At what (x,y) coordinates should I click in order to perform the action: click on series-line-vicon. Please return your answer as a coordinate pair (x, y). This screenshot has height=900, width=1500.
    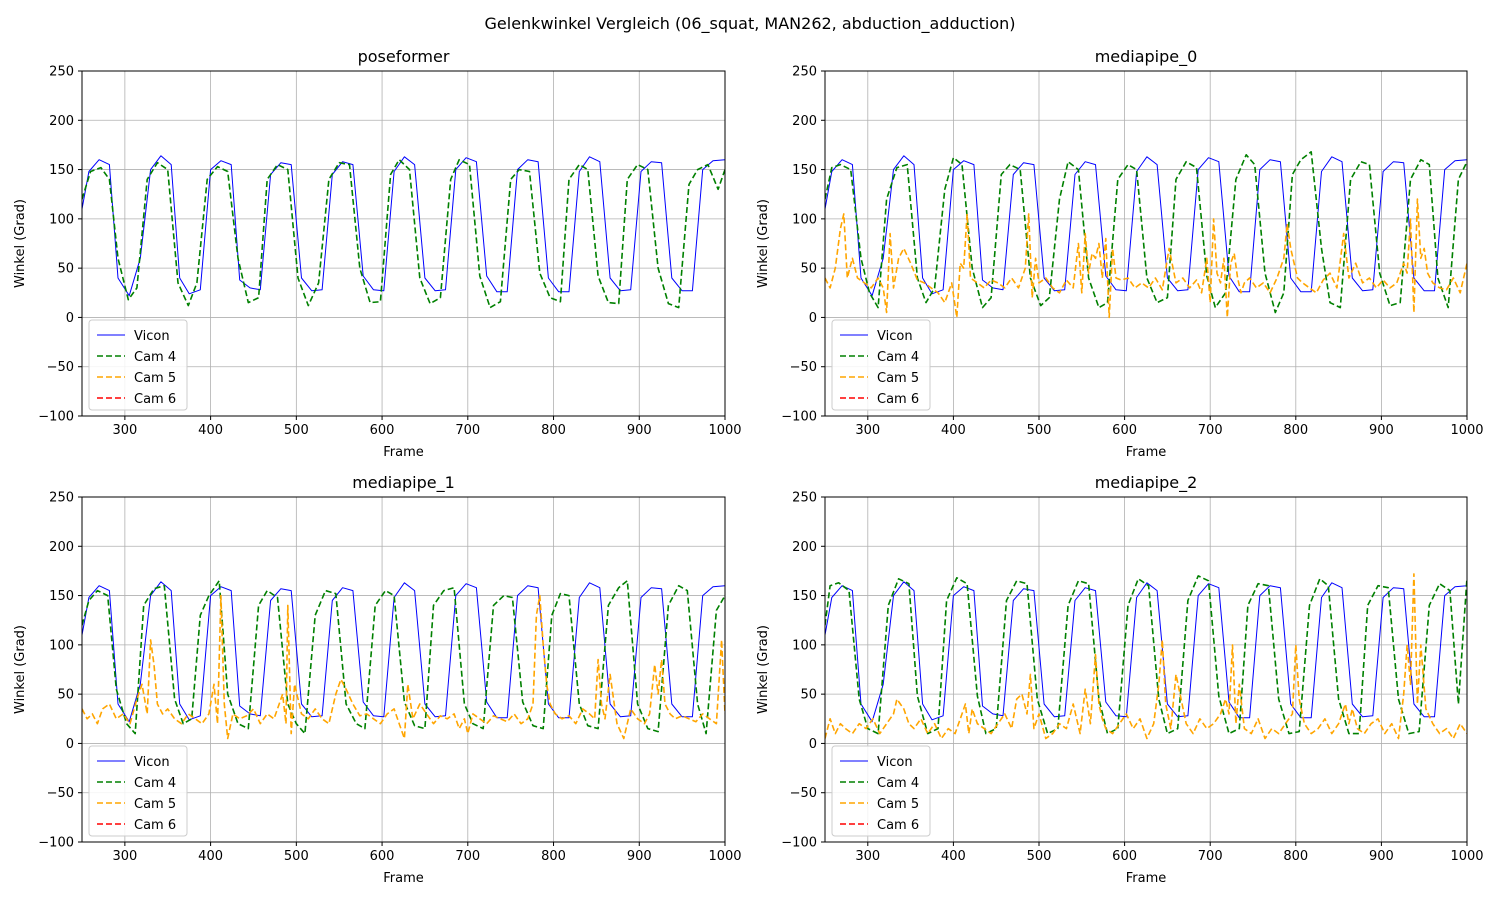
    Looking at the image, I should click on (1146, 652).